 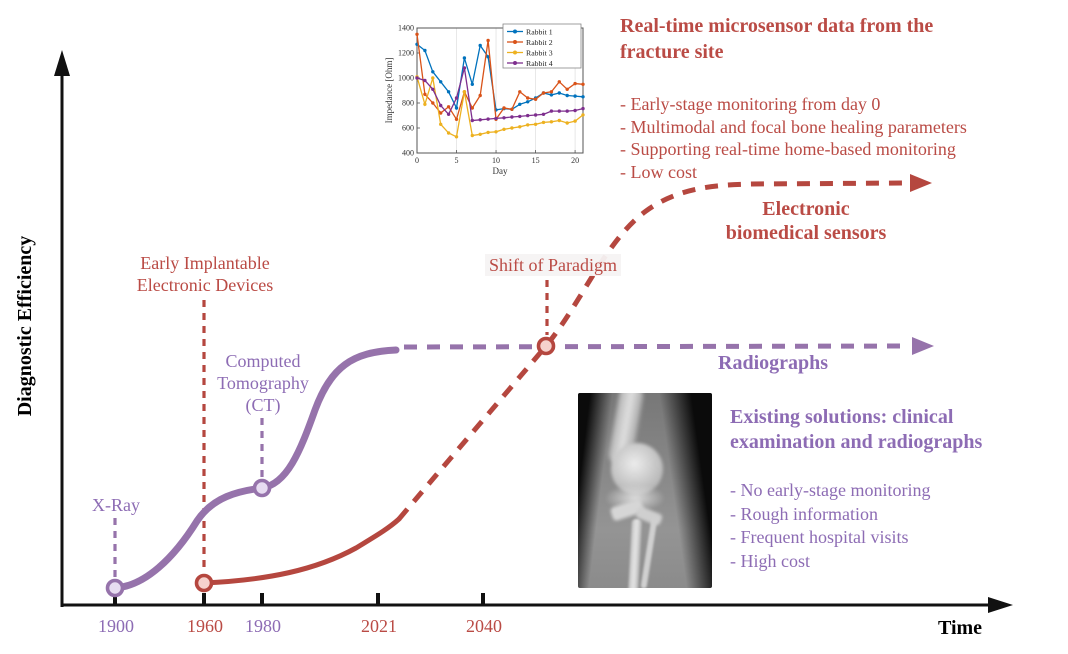 I want to click on xray-fibula-bone, so click(x=649, y=552).